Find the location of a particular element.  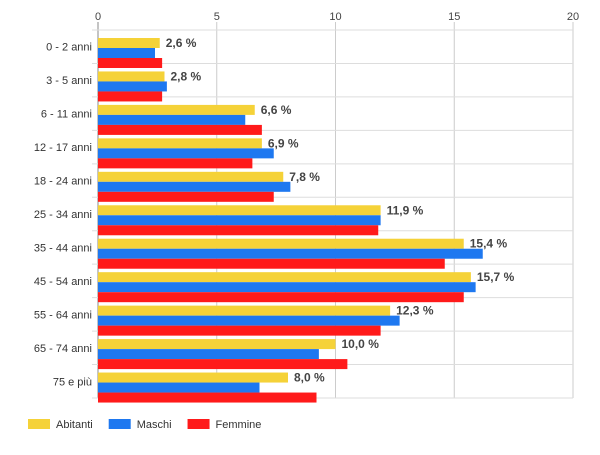

y-tick-label: 25 - 34 anni is located at coordinates (63, 215).